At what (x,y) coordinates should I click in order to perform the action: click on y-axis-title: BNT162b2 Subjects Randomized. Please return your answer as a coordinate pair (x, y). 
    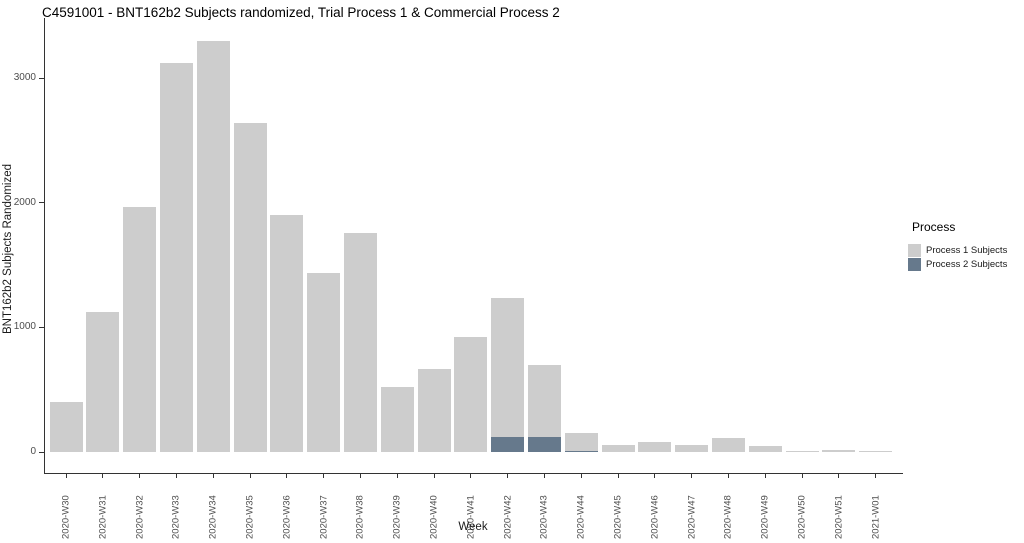
    Looking at the image, I should click on (8, 249).